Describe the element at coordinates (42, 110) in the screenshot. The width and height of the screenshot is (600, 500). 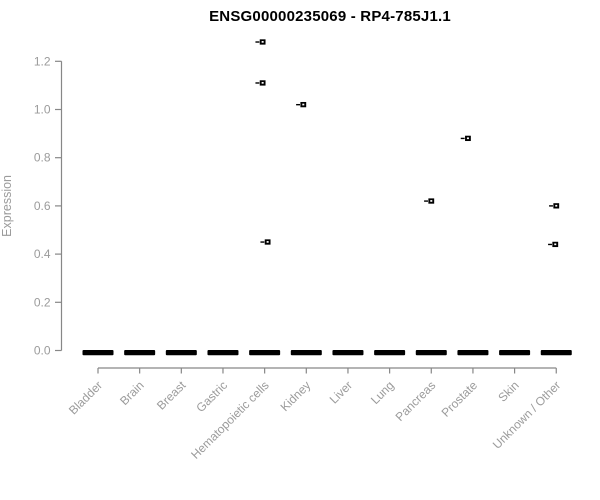
I see `y-tick-label: 1.0` at that location.